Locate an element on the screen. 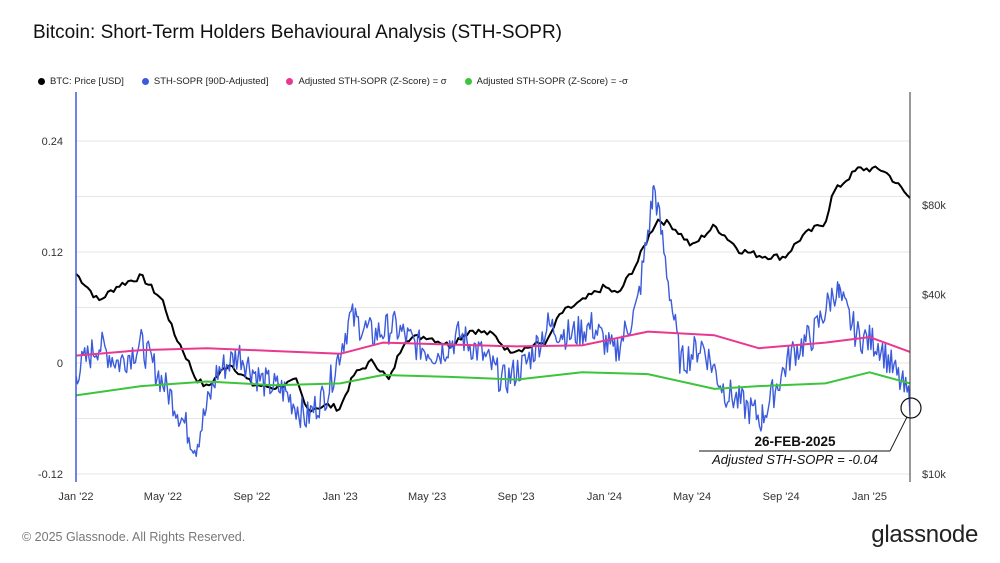 This screenshot has height=563, width=1000. annotation-group: 26-FEB-2025 Adjusted STH-SOPR = -0.04 is located at coordinates (810, 432).